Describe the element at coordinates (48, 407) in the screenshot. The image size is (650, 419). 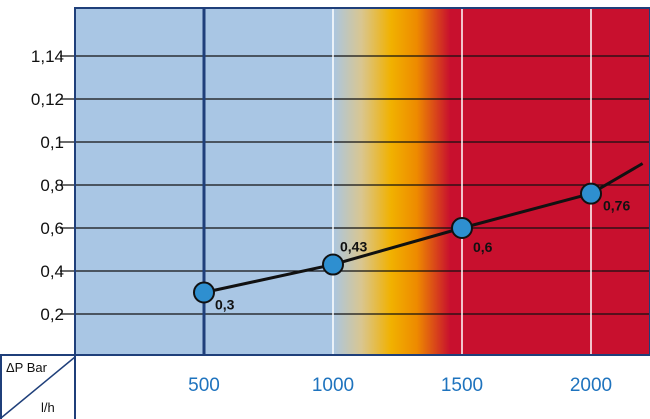
I see `x-axis-unit-label: l/h` at that location.